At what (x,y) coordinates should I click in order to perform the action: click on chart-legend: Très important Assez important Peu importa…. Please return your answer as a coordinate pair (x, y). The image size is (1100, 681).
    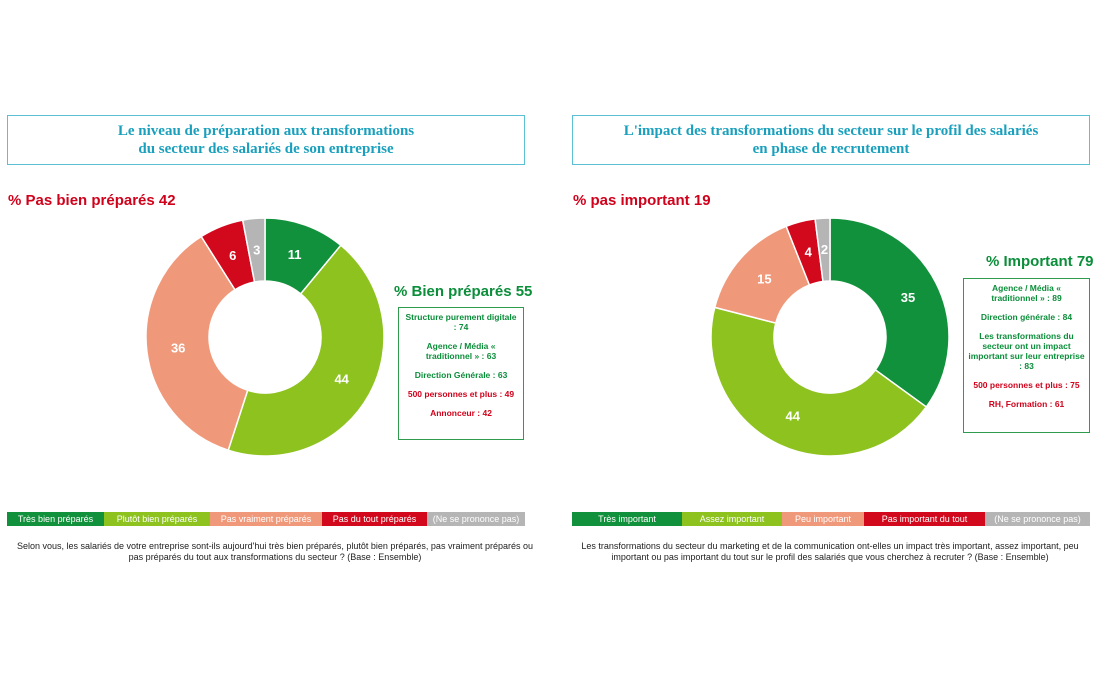
    Looking at the image, I should click on (831, 519).